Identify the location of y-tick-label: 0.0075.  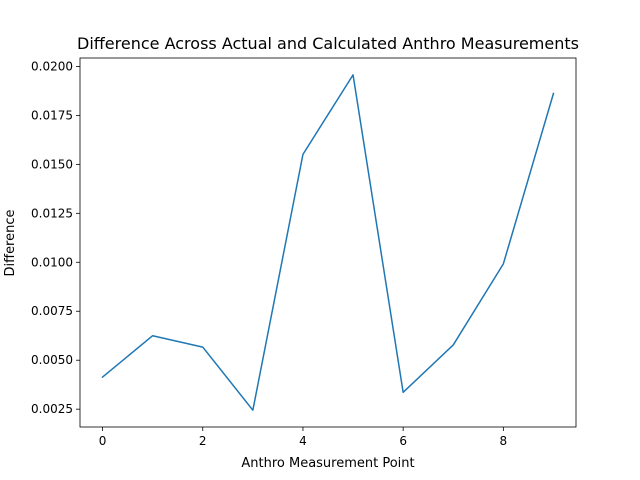
(52, 311).